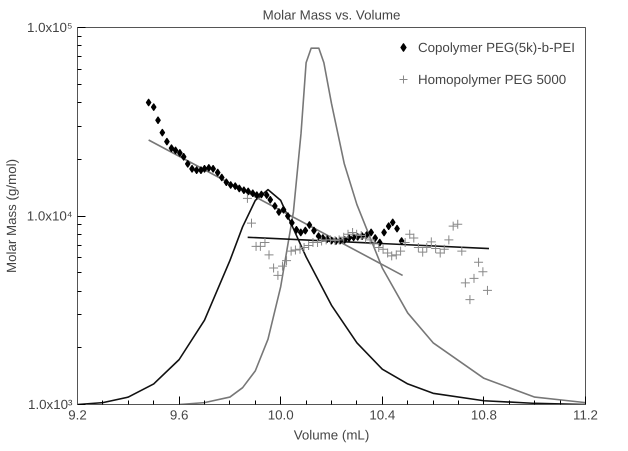 The height and width of the screenshot is (451, 628). Describe the element at coordinates (281, 415) in the screenshot. I see `x-tick-label: 10.0` at that location.